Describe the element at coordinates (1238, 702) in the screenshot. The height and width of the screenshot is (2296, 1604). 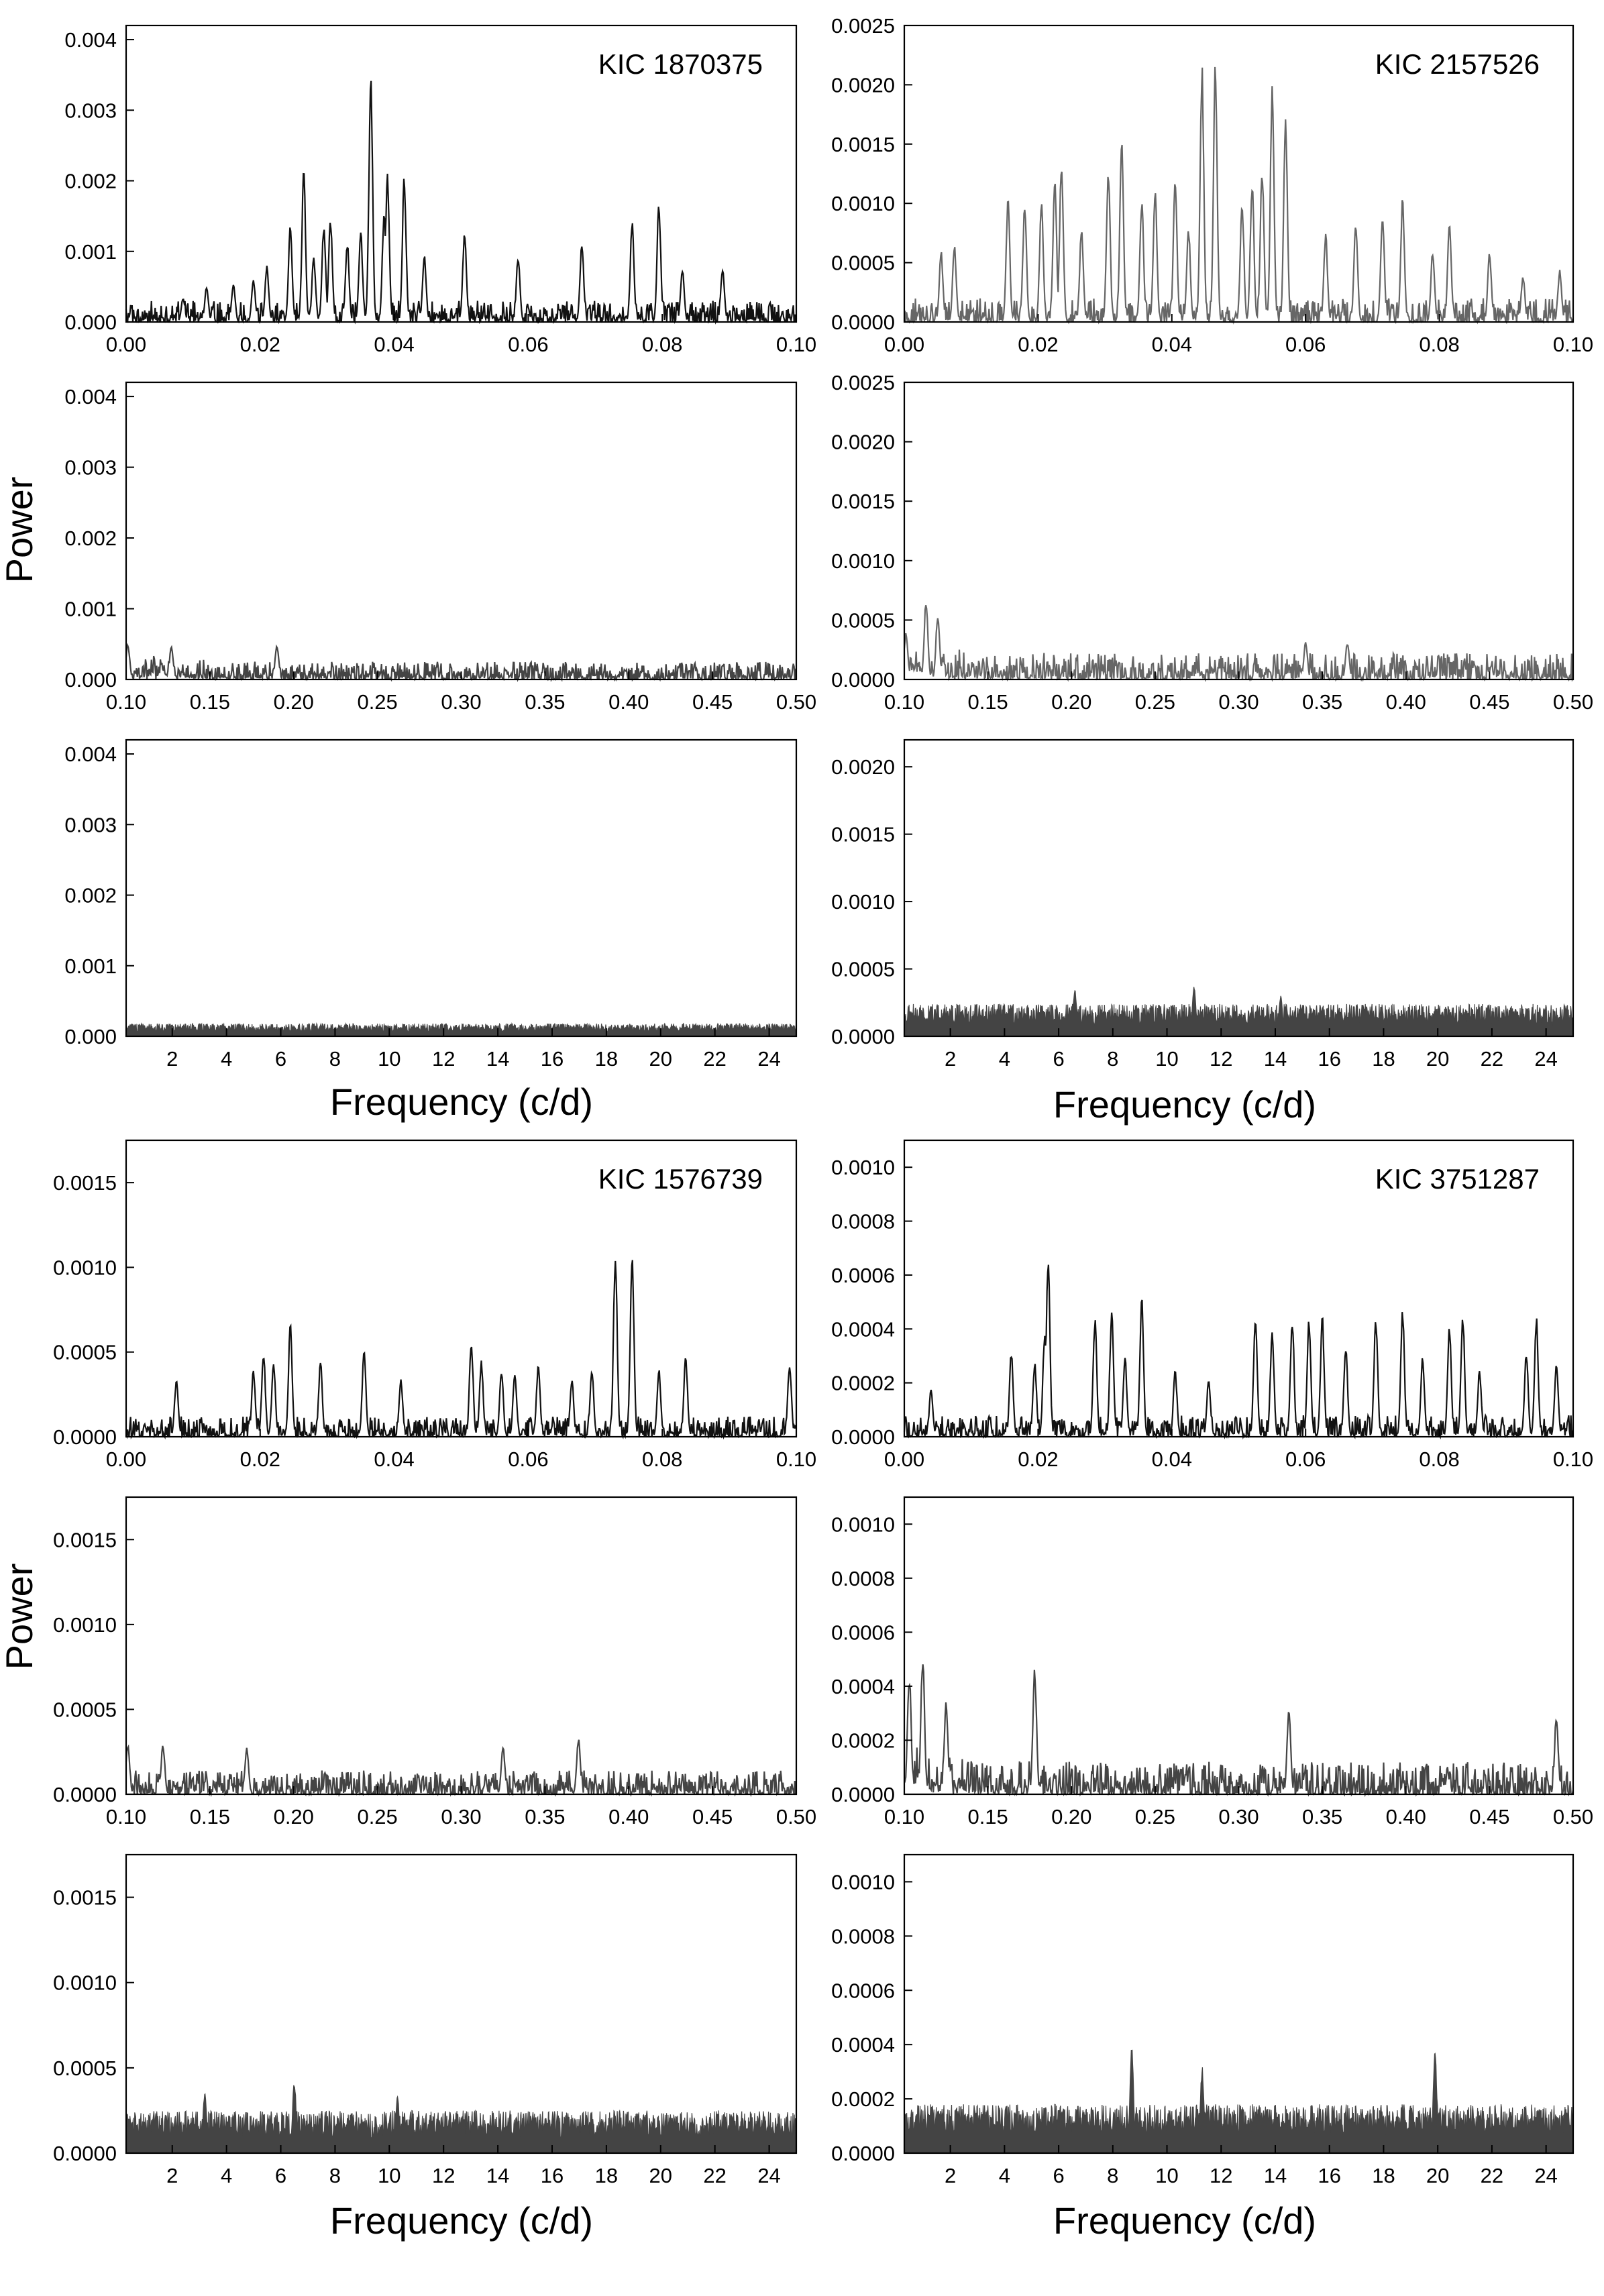
I see `x-tick-label: 0.30` at that location.